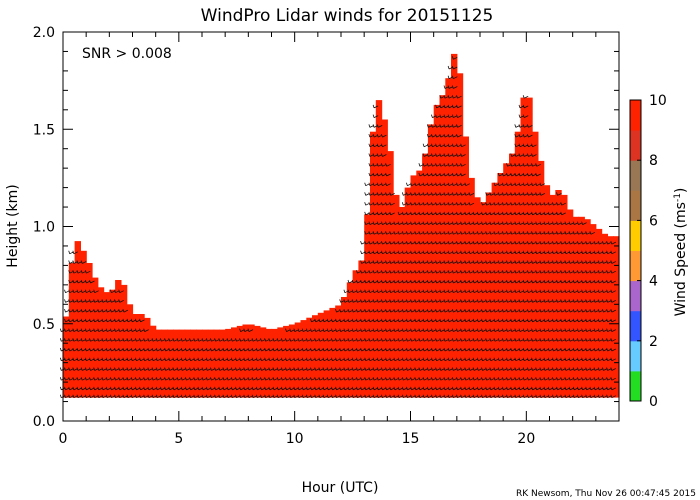  What do you see at coordinates (653, 402) in the screenshot?
I see `colorbar-tick-label: 0` at bounding box center [653, 402].